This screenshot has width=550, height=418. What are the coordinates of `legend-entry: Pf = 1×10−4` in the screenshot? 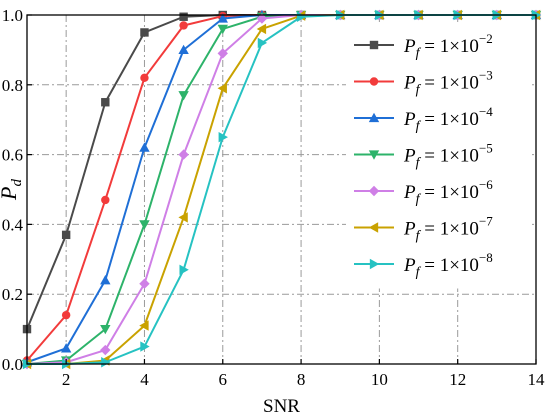 It's located at (423, 119).